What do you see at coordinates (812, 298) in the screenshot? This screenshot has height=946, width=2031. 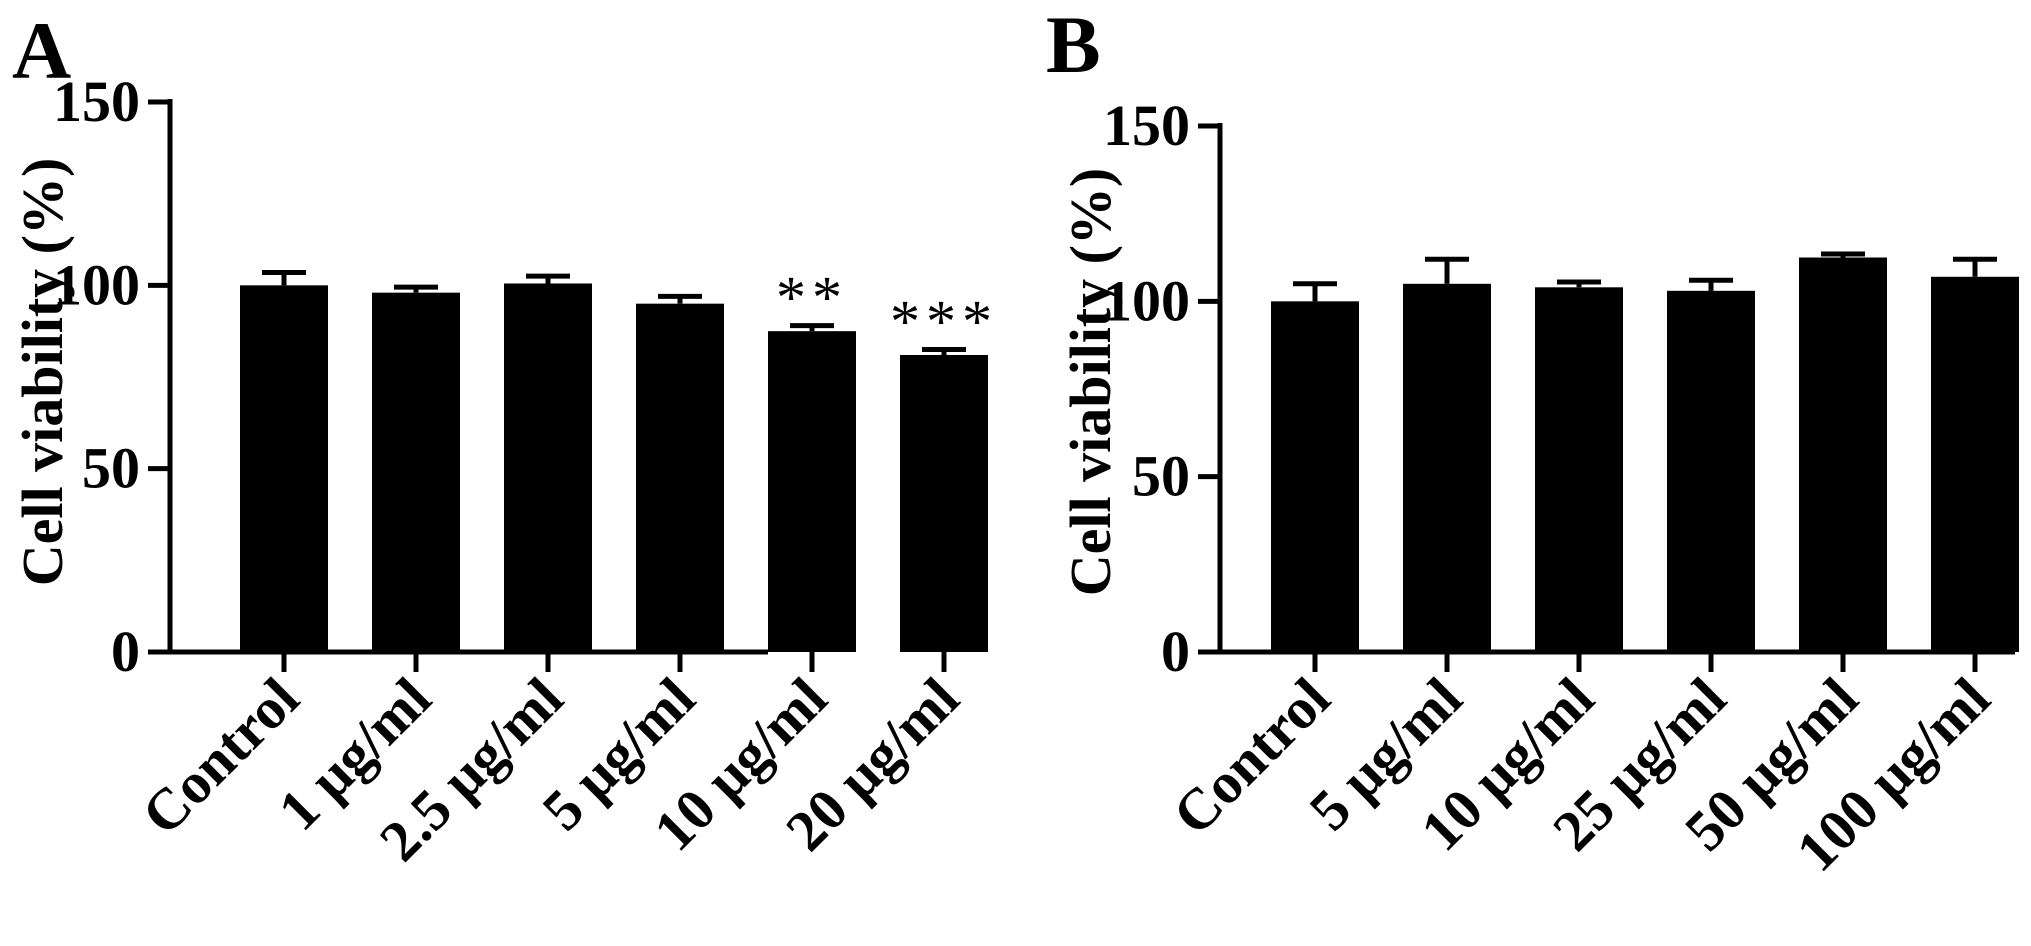 I see `significance-label: **` at bounding box center [812, 298].